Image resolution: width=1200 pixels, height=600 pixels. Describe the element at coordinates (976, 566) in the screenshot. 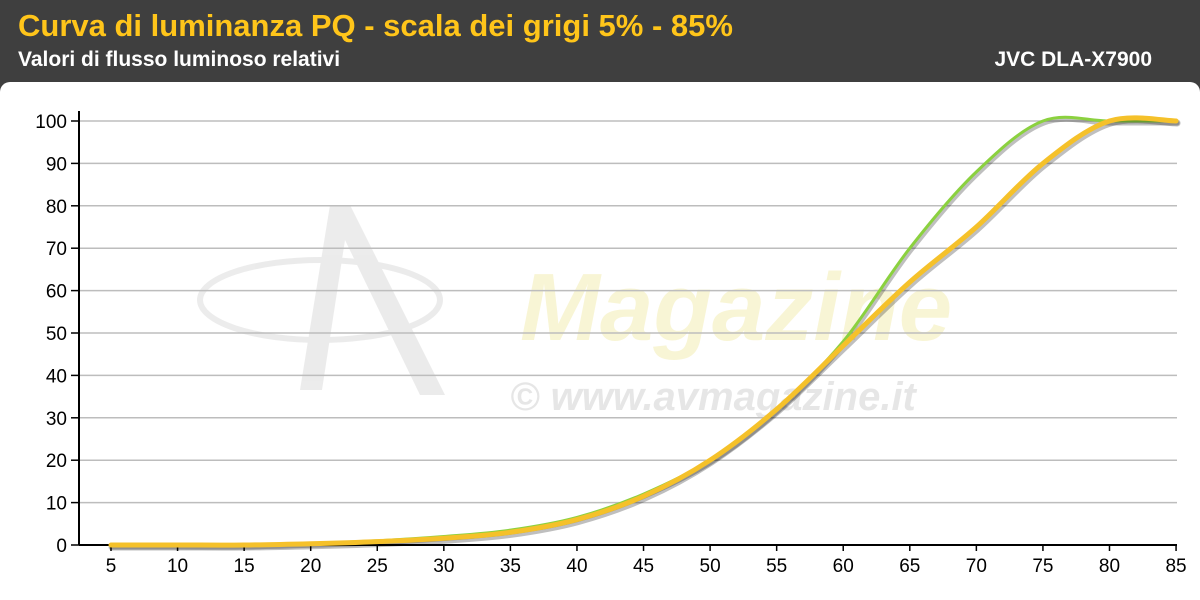

I see `x-tick-label: 70` at that location.